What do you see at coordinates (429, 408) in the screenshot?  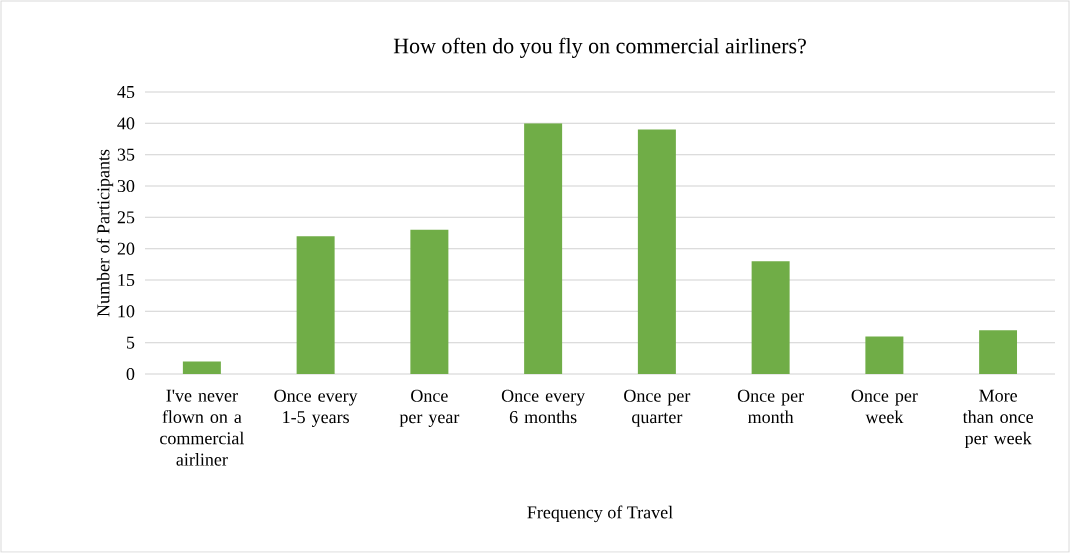 I see `x-tick-label: Once per year` at bounding box center [429, 408].